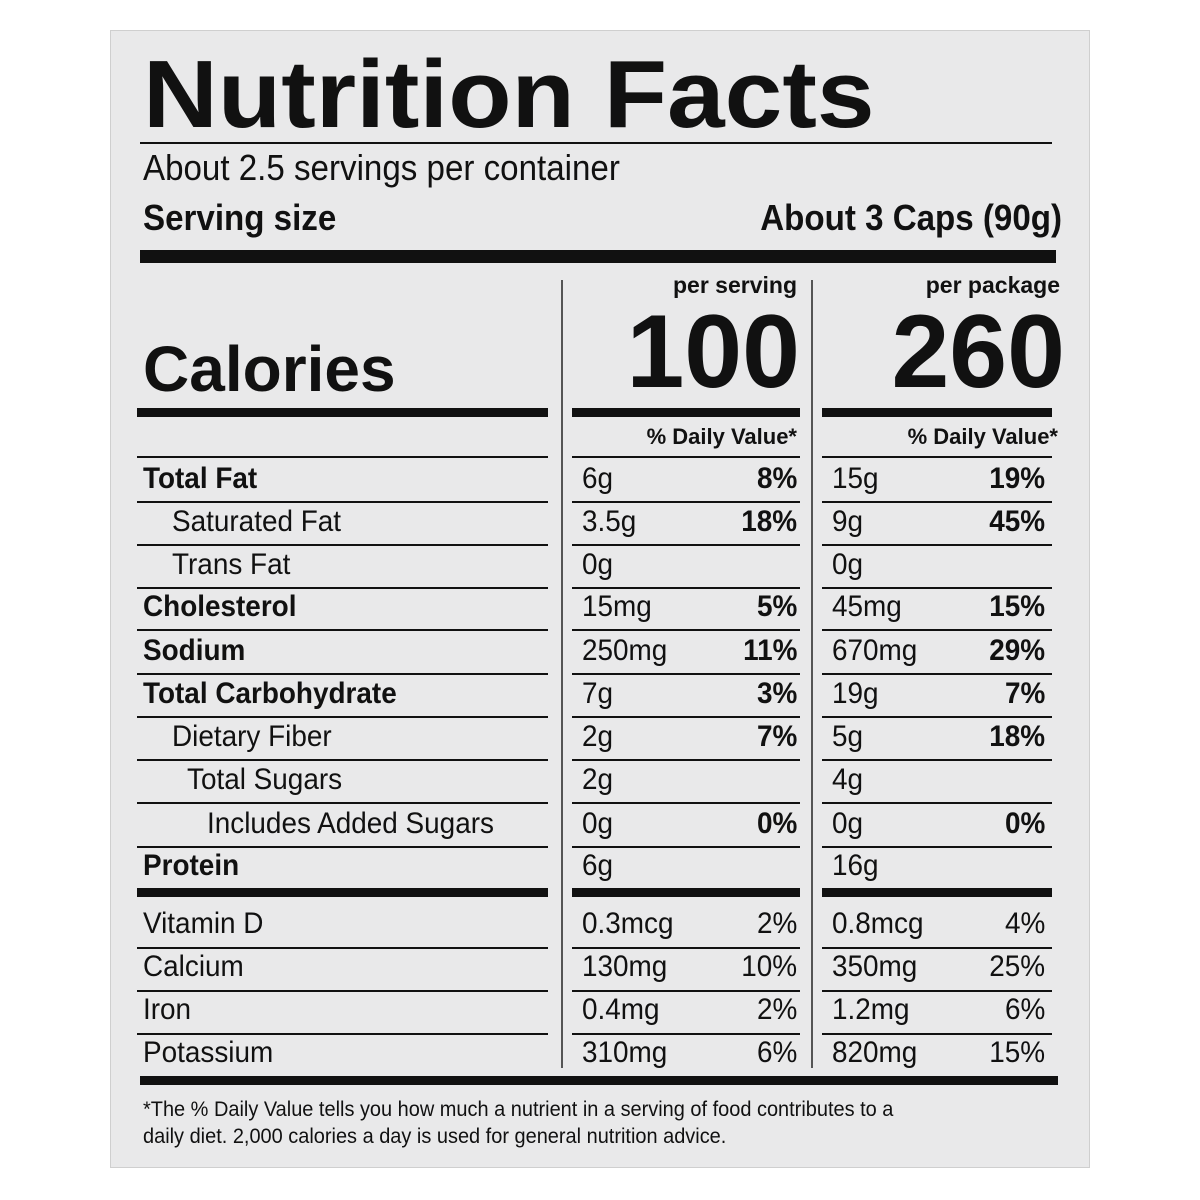  I want to click on amount: 0.3mcg, so click(628, 923).